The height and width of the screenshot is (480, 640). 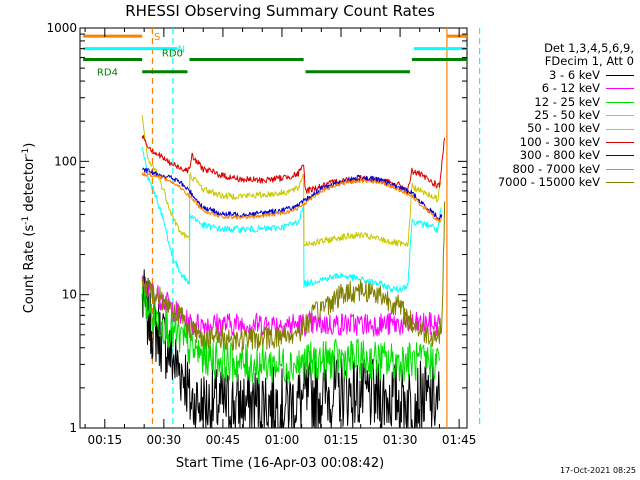 I want to click on legend-entry: 12 - 25 keV, so click(x=566, y=101).